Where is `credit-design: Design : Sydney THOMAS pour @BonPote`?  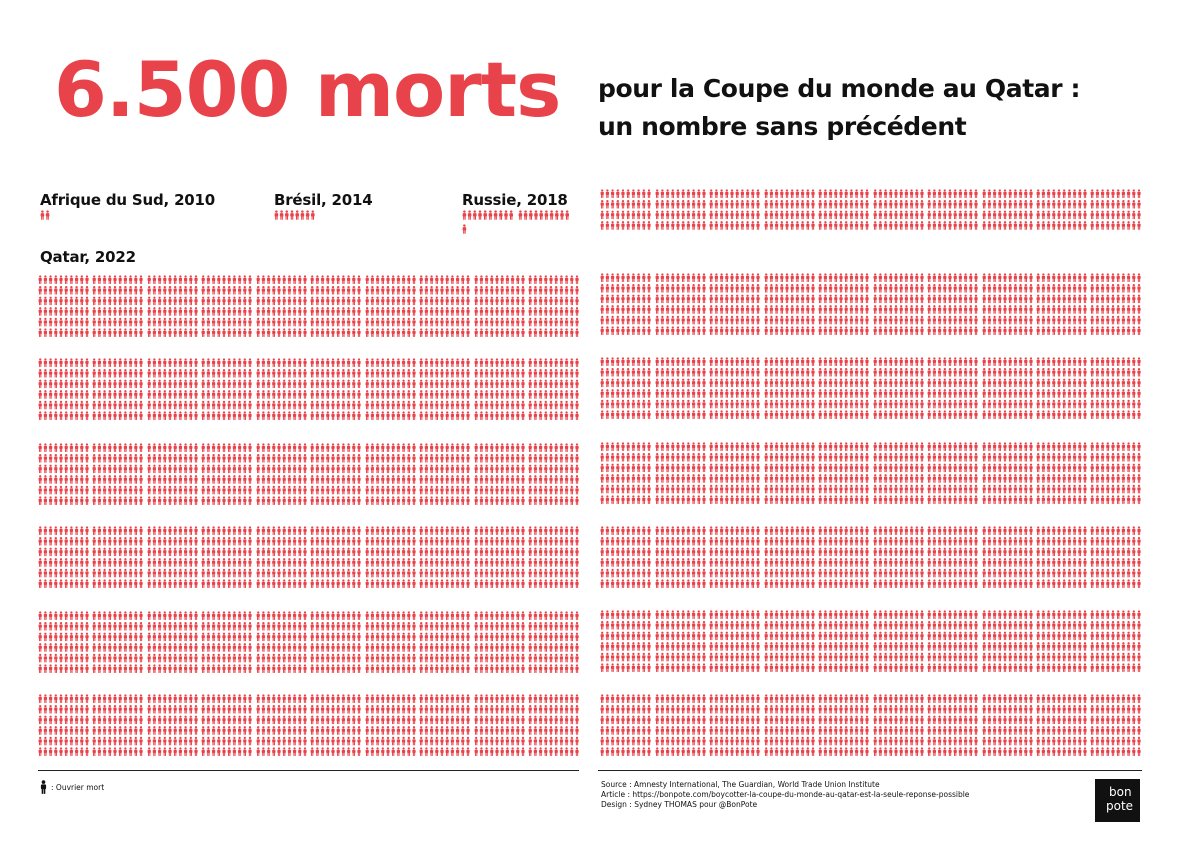 credit-design: Design : Sydney THOMAS pour @BonPote is located at coordinates (785, 805).